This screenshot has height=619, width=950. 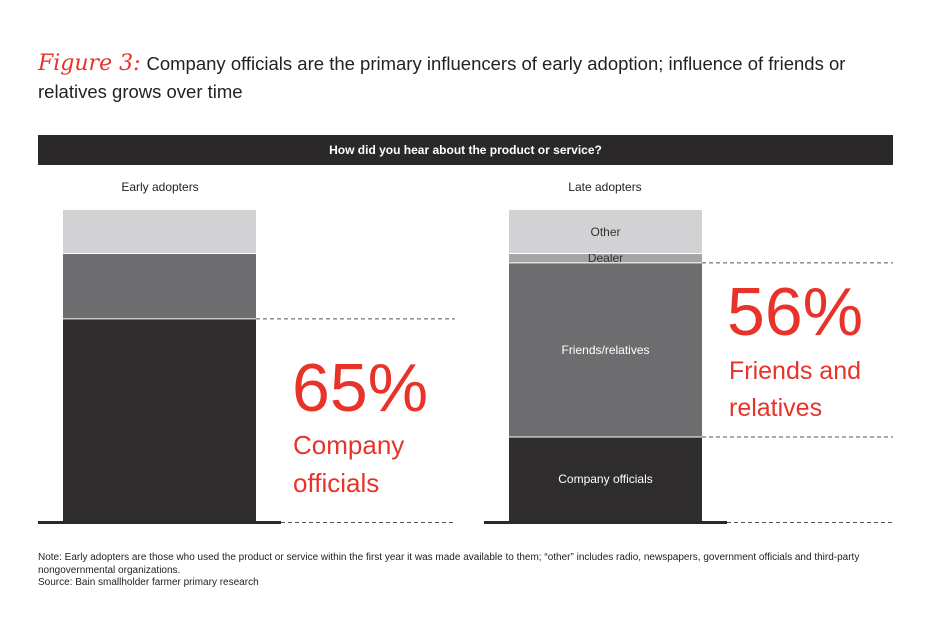 What do you see at coordinates (159, 187) in the screenshot?
I see `early-adopters-category-label: Early adopters` at bounding box center [159, 187].